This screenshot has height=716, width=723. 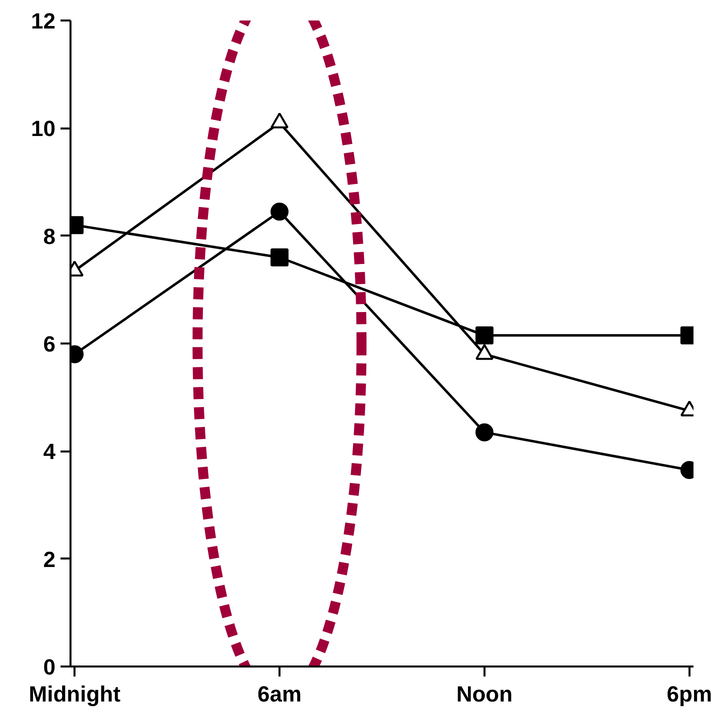 I want to click on y-tick-label: 8, so click(x=49, y=236).